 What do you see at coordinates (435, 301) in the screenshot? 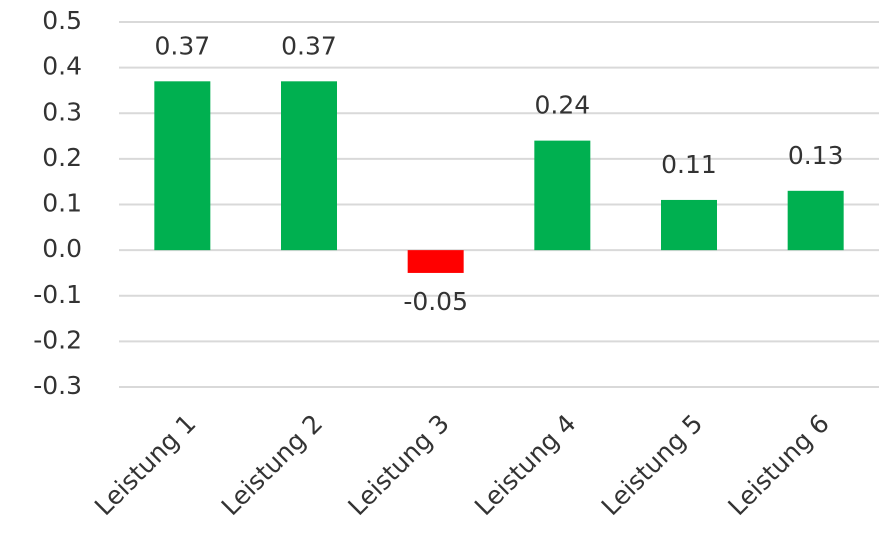
I see `data-label: -0.05` at bounding box center [435, 301].